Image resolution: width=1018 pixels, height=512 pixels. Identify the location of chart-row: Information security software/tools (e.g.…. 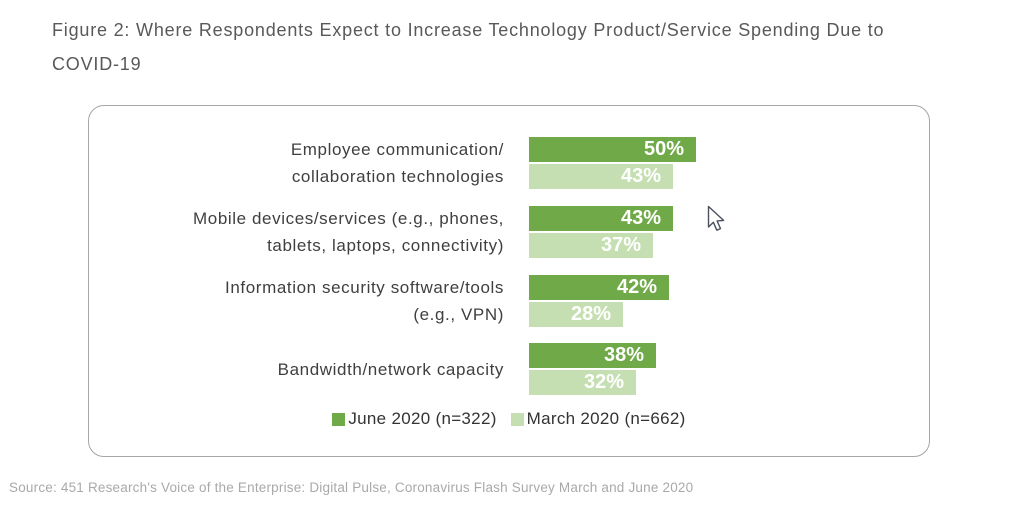
(509, 301).